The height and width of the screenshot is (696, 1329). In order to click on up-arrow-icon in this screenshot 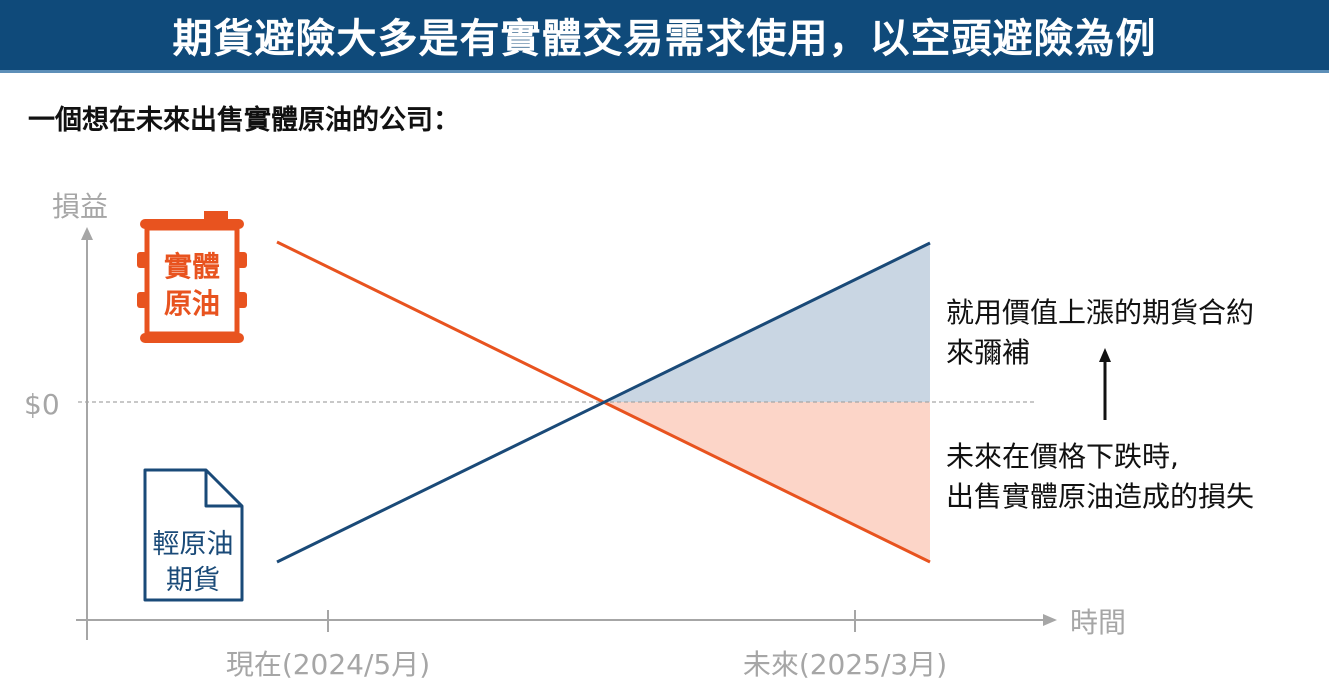, I will do `click(1105, 355)`.